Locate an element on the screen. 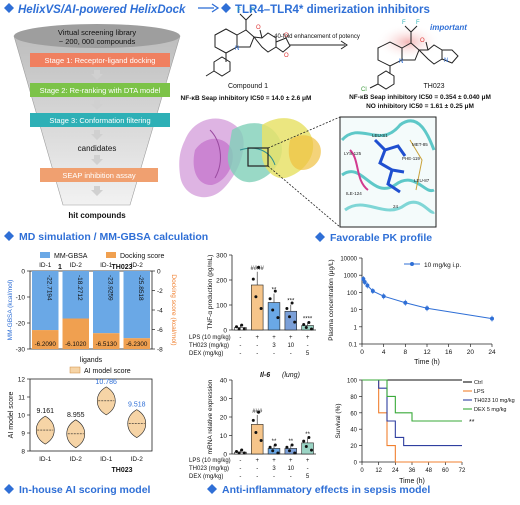 Image resolution: width=520 pixels, height=505 pixels. section-ai: In-house AI scoring model is located at coordinates (85, 490).